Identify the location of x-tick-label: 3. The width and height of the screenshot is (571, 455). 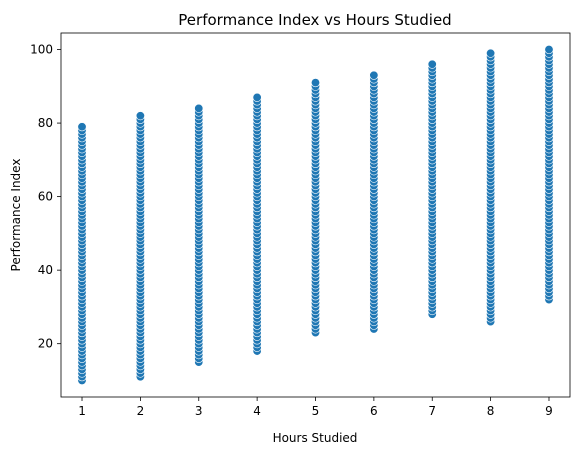
(199, 411).